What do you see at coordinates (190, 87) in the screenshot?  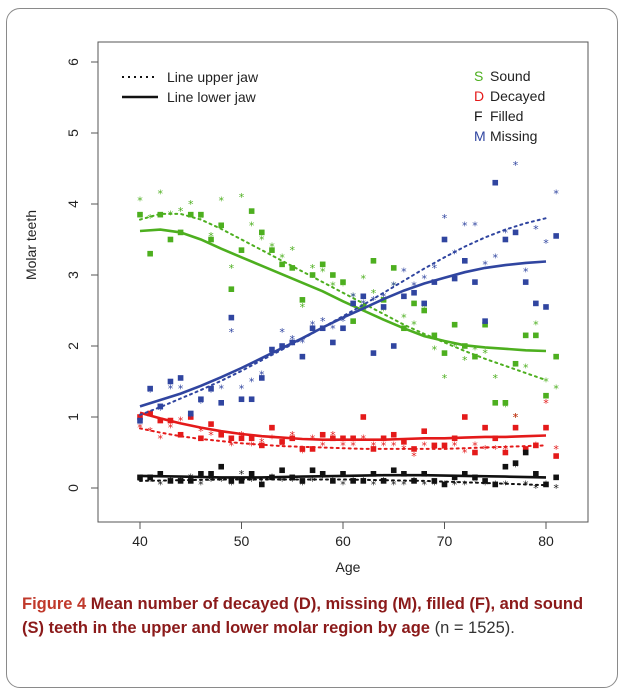 I see `legend-lines: Line upper jaw Line lower jaw` at bounding box center [190, 87].